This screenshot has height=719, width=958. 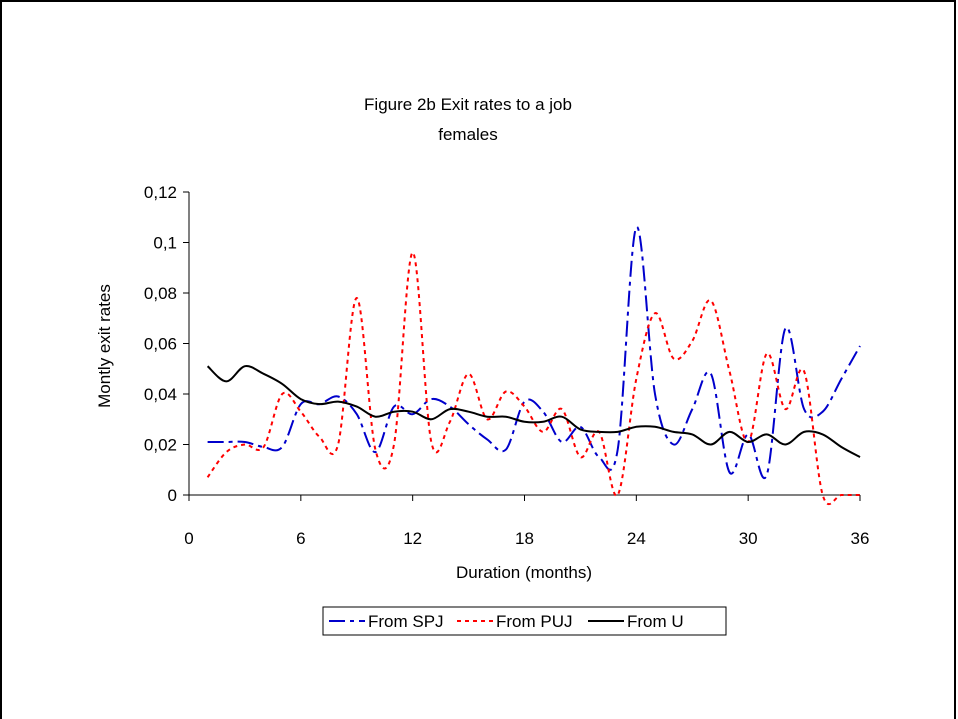 I want to click on y-tick-label: 0, so click(x=172, y=495).